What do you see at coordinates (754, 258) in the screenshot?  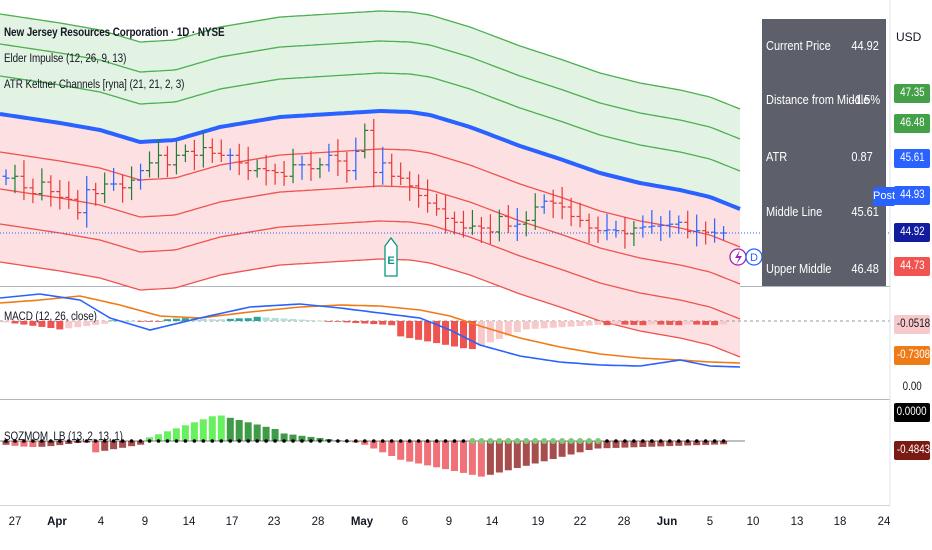 I see `dividend-marker-label: D` at bounding box center [754, 258].